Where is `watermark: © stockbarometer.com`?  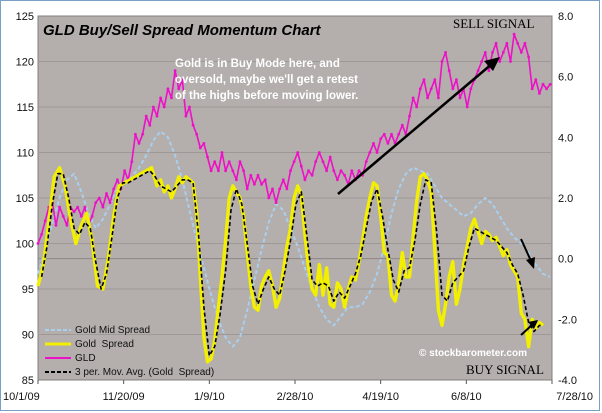 watermark: © stockbarometer.com is located at coordinates (473, 353).